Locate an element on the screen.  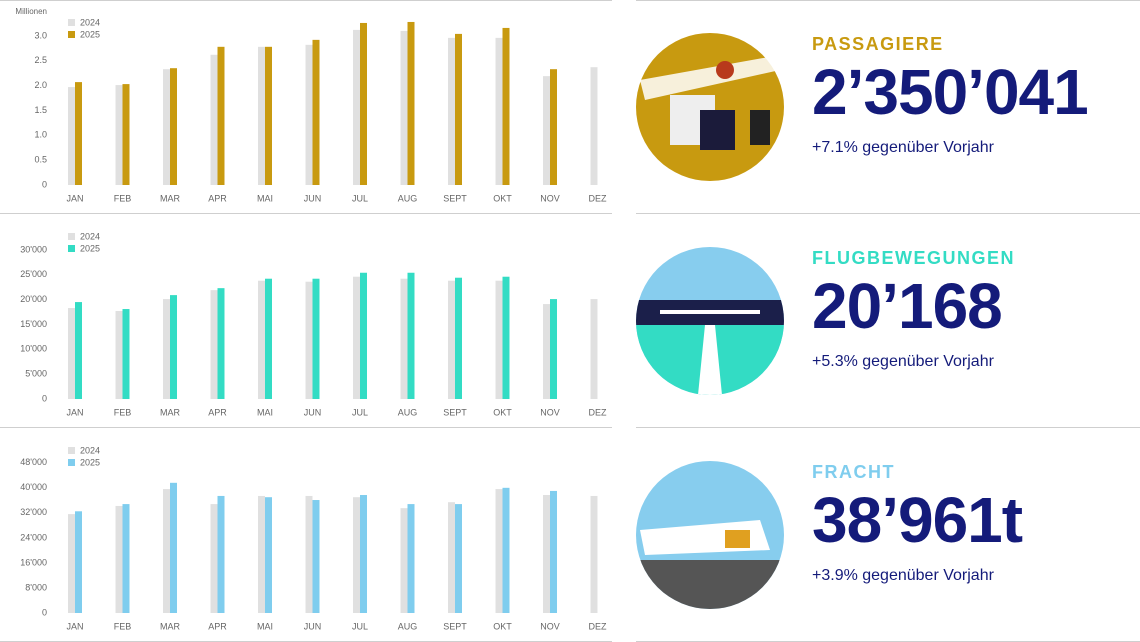
x-tick-label: SEPT is located at coordinates (455, 198).